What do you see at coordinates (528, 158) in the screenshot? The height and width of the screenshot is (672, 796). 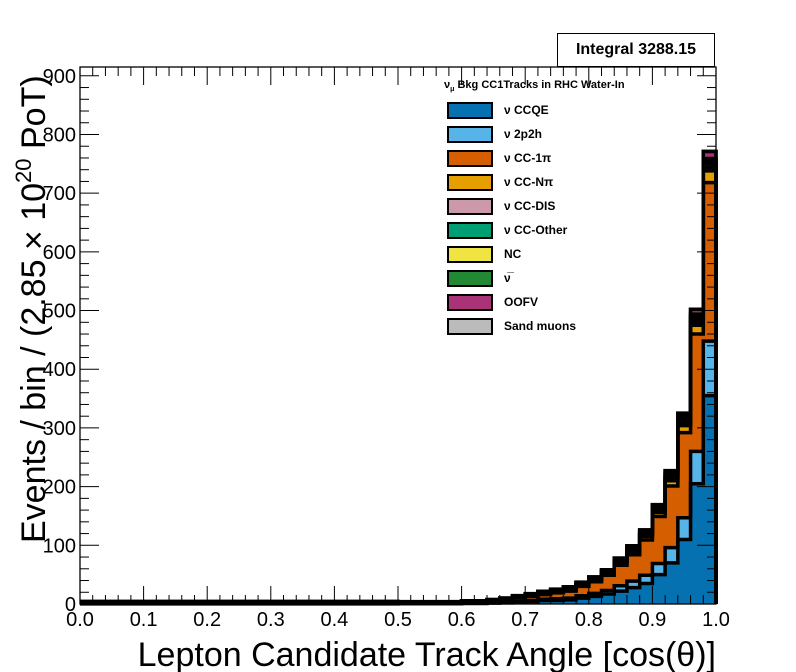 I see `legend-label: ν CC-1π` at bounding box center [528, 158].